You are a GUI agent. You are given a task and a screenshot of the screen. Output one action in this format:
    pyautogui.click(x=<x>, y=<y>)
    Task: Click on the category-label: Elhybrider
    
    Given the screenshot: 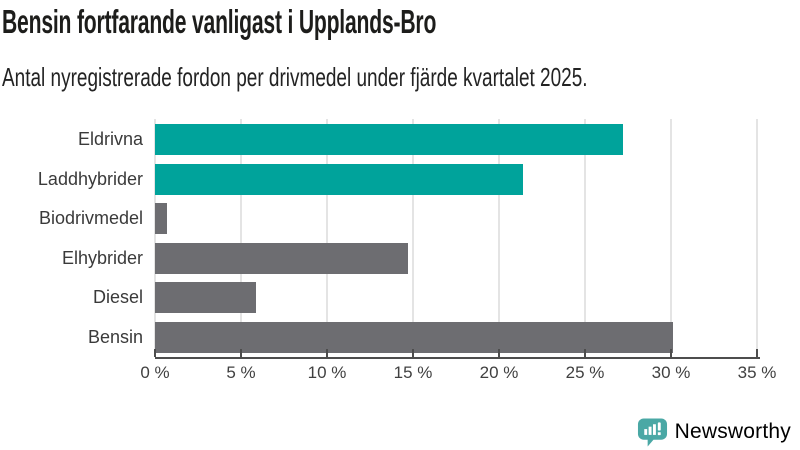 What is the action you would take?
    pyautogui.click(x=102, y=258)
    